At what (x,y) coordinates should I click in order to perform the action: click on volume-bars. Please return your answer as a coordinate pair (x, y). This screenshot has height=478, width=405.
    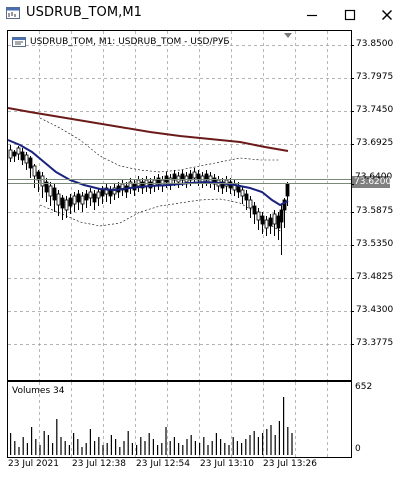
    Looking at the image, I should click on (151, 426).